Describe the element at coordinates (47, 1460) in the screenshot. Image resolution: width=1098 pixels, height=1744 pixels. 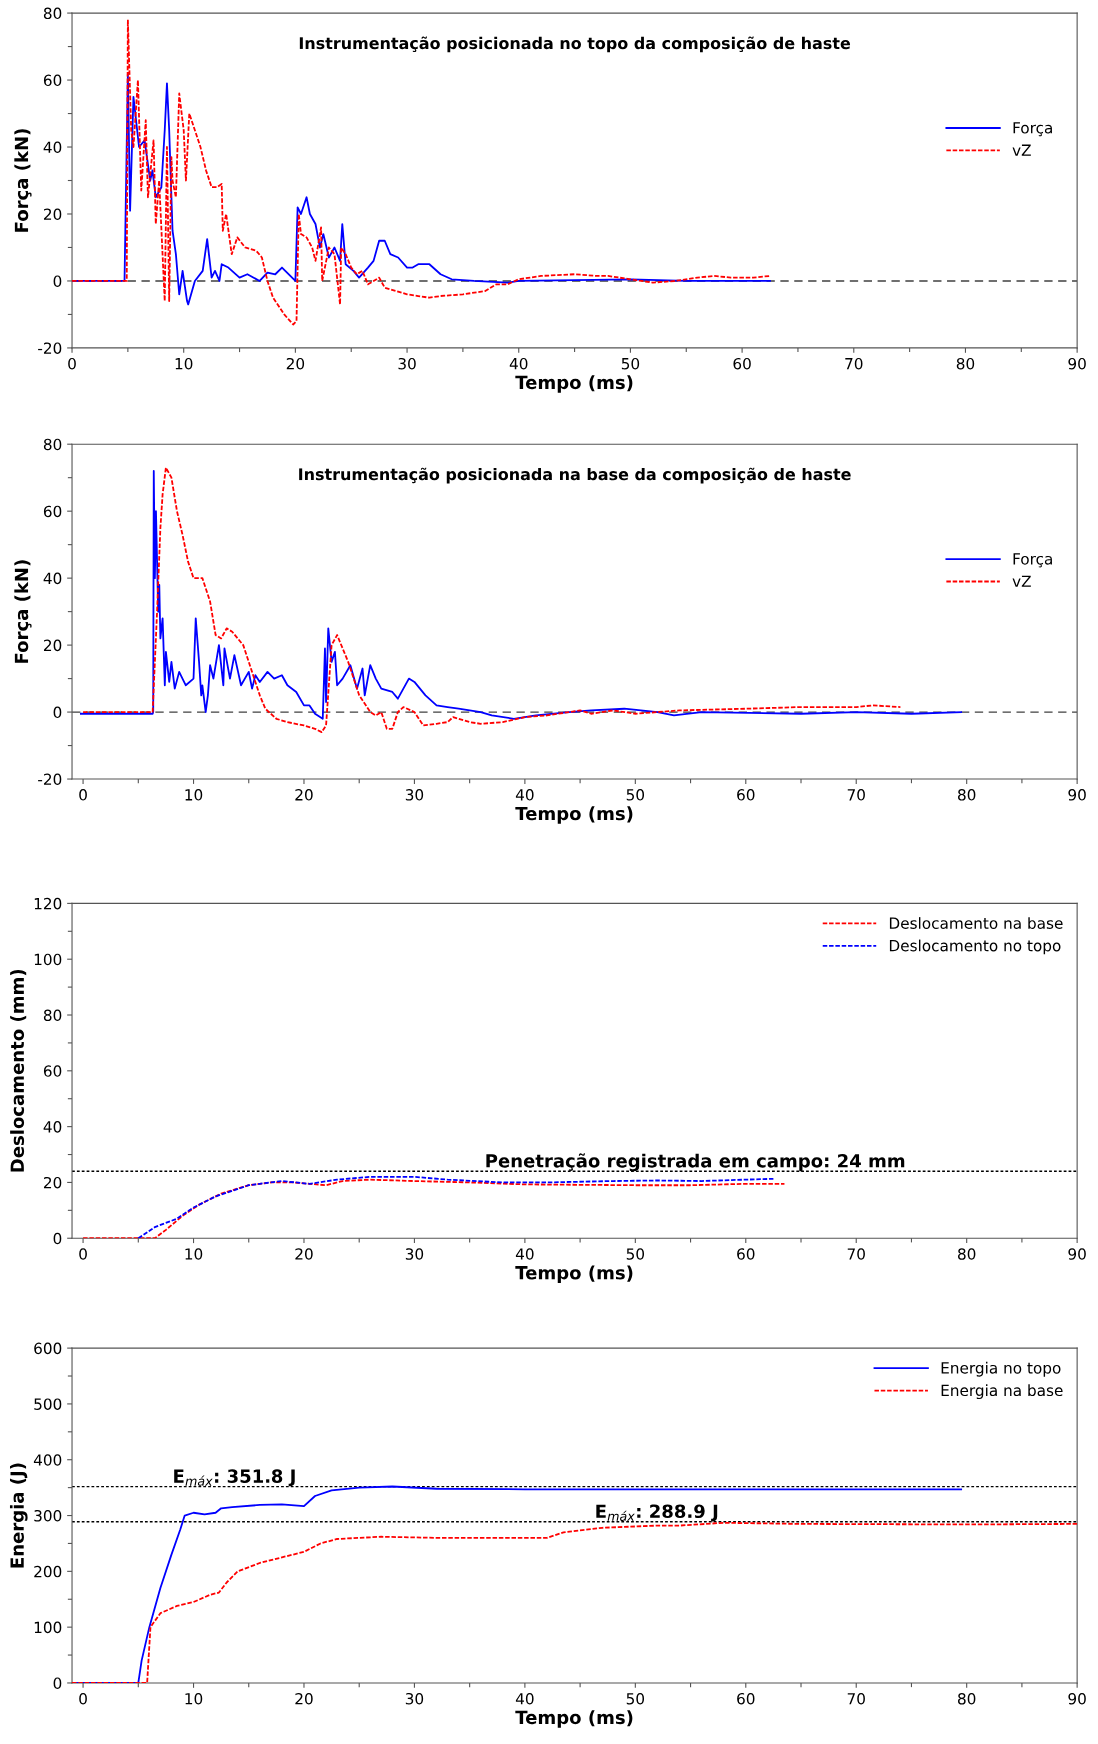
I see `y-tick-label: 400` at that location.